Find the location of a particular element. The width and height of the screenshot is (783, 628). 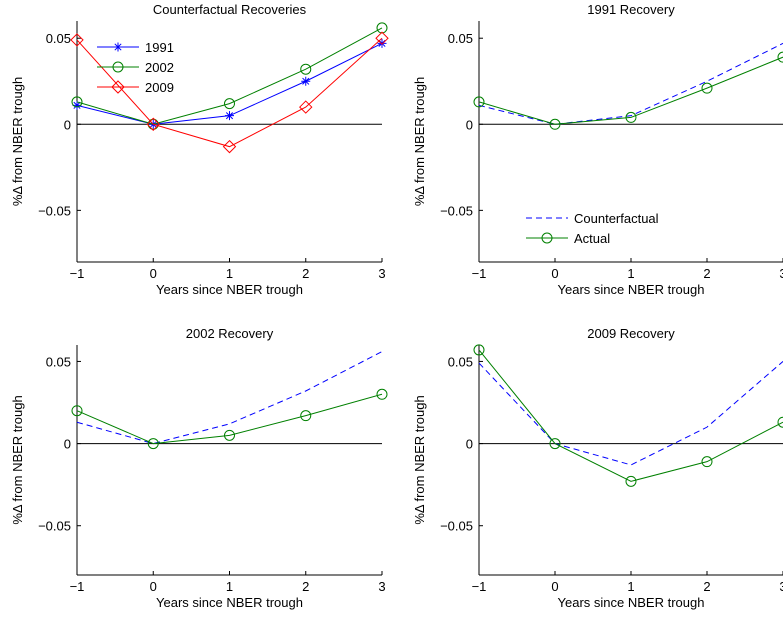

legend: 1991 2002 2009 is located at coordinates (135, 67).